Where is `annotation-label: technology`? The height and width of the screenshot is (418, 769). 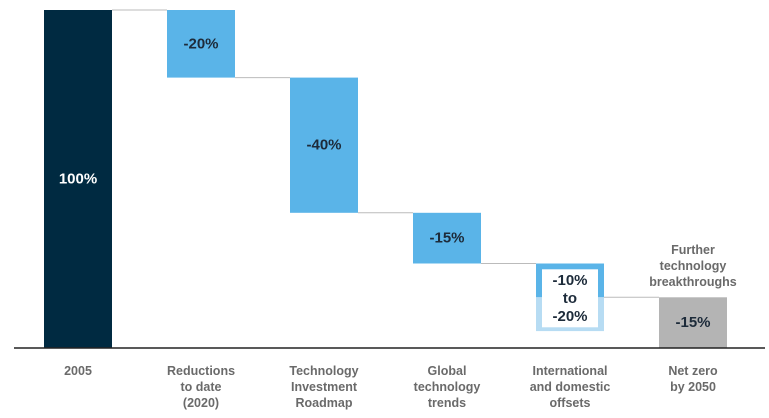
annotation-label: technology is located at coordinates (693, 266).